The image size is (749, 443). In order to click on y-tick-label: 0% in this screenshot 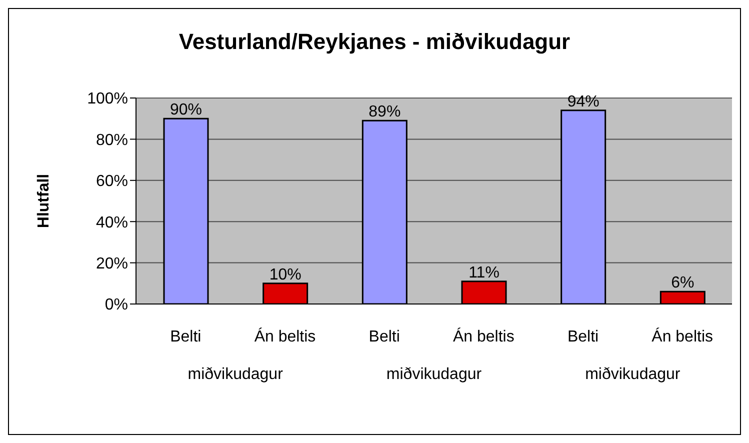, I will do `click(116, 305)`.